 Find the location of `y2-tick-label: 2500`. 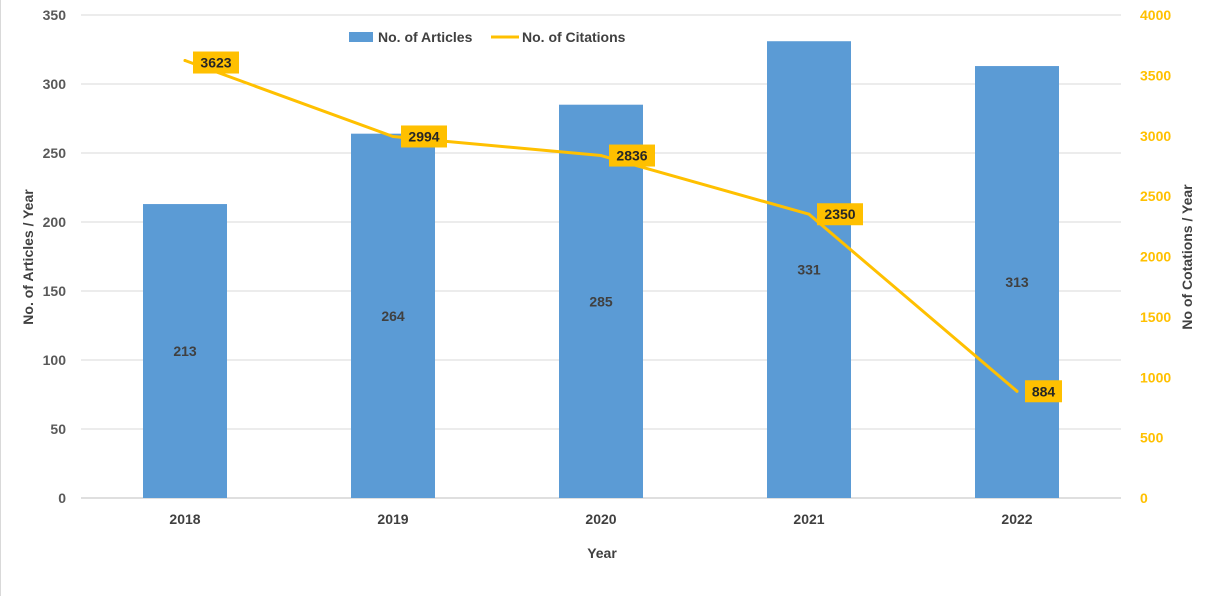

y2-tick-label: 2500 is located at coordinates (1155, 196).